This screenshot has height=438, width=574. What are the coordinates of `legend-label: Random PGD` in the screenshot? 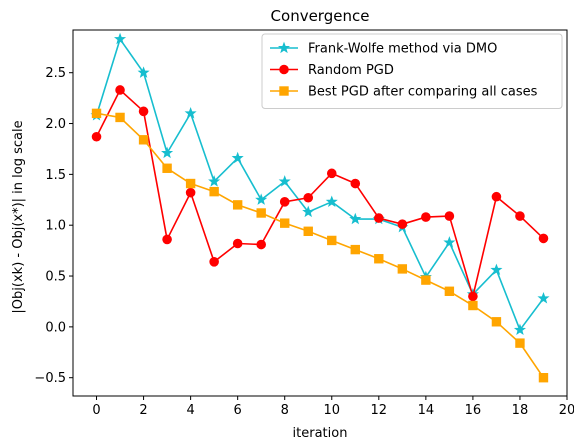 It's located at (351, 70).